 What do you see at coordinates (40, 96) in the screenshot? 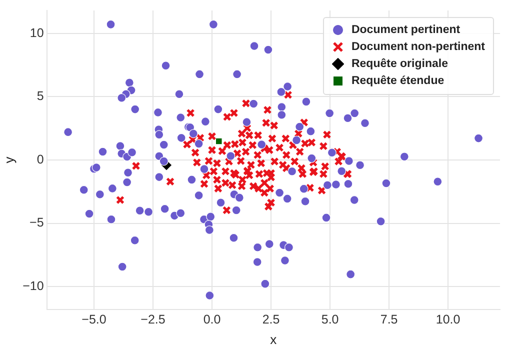
I see `y-tick-label: 5` at bounding box center [40, 96].